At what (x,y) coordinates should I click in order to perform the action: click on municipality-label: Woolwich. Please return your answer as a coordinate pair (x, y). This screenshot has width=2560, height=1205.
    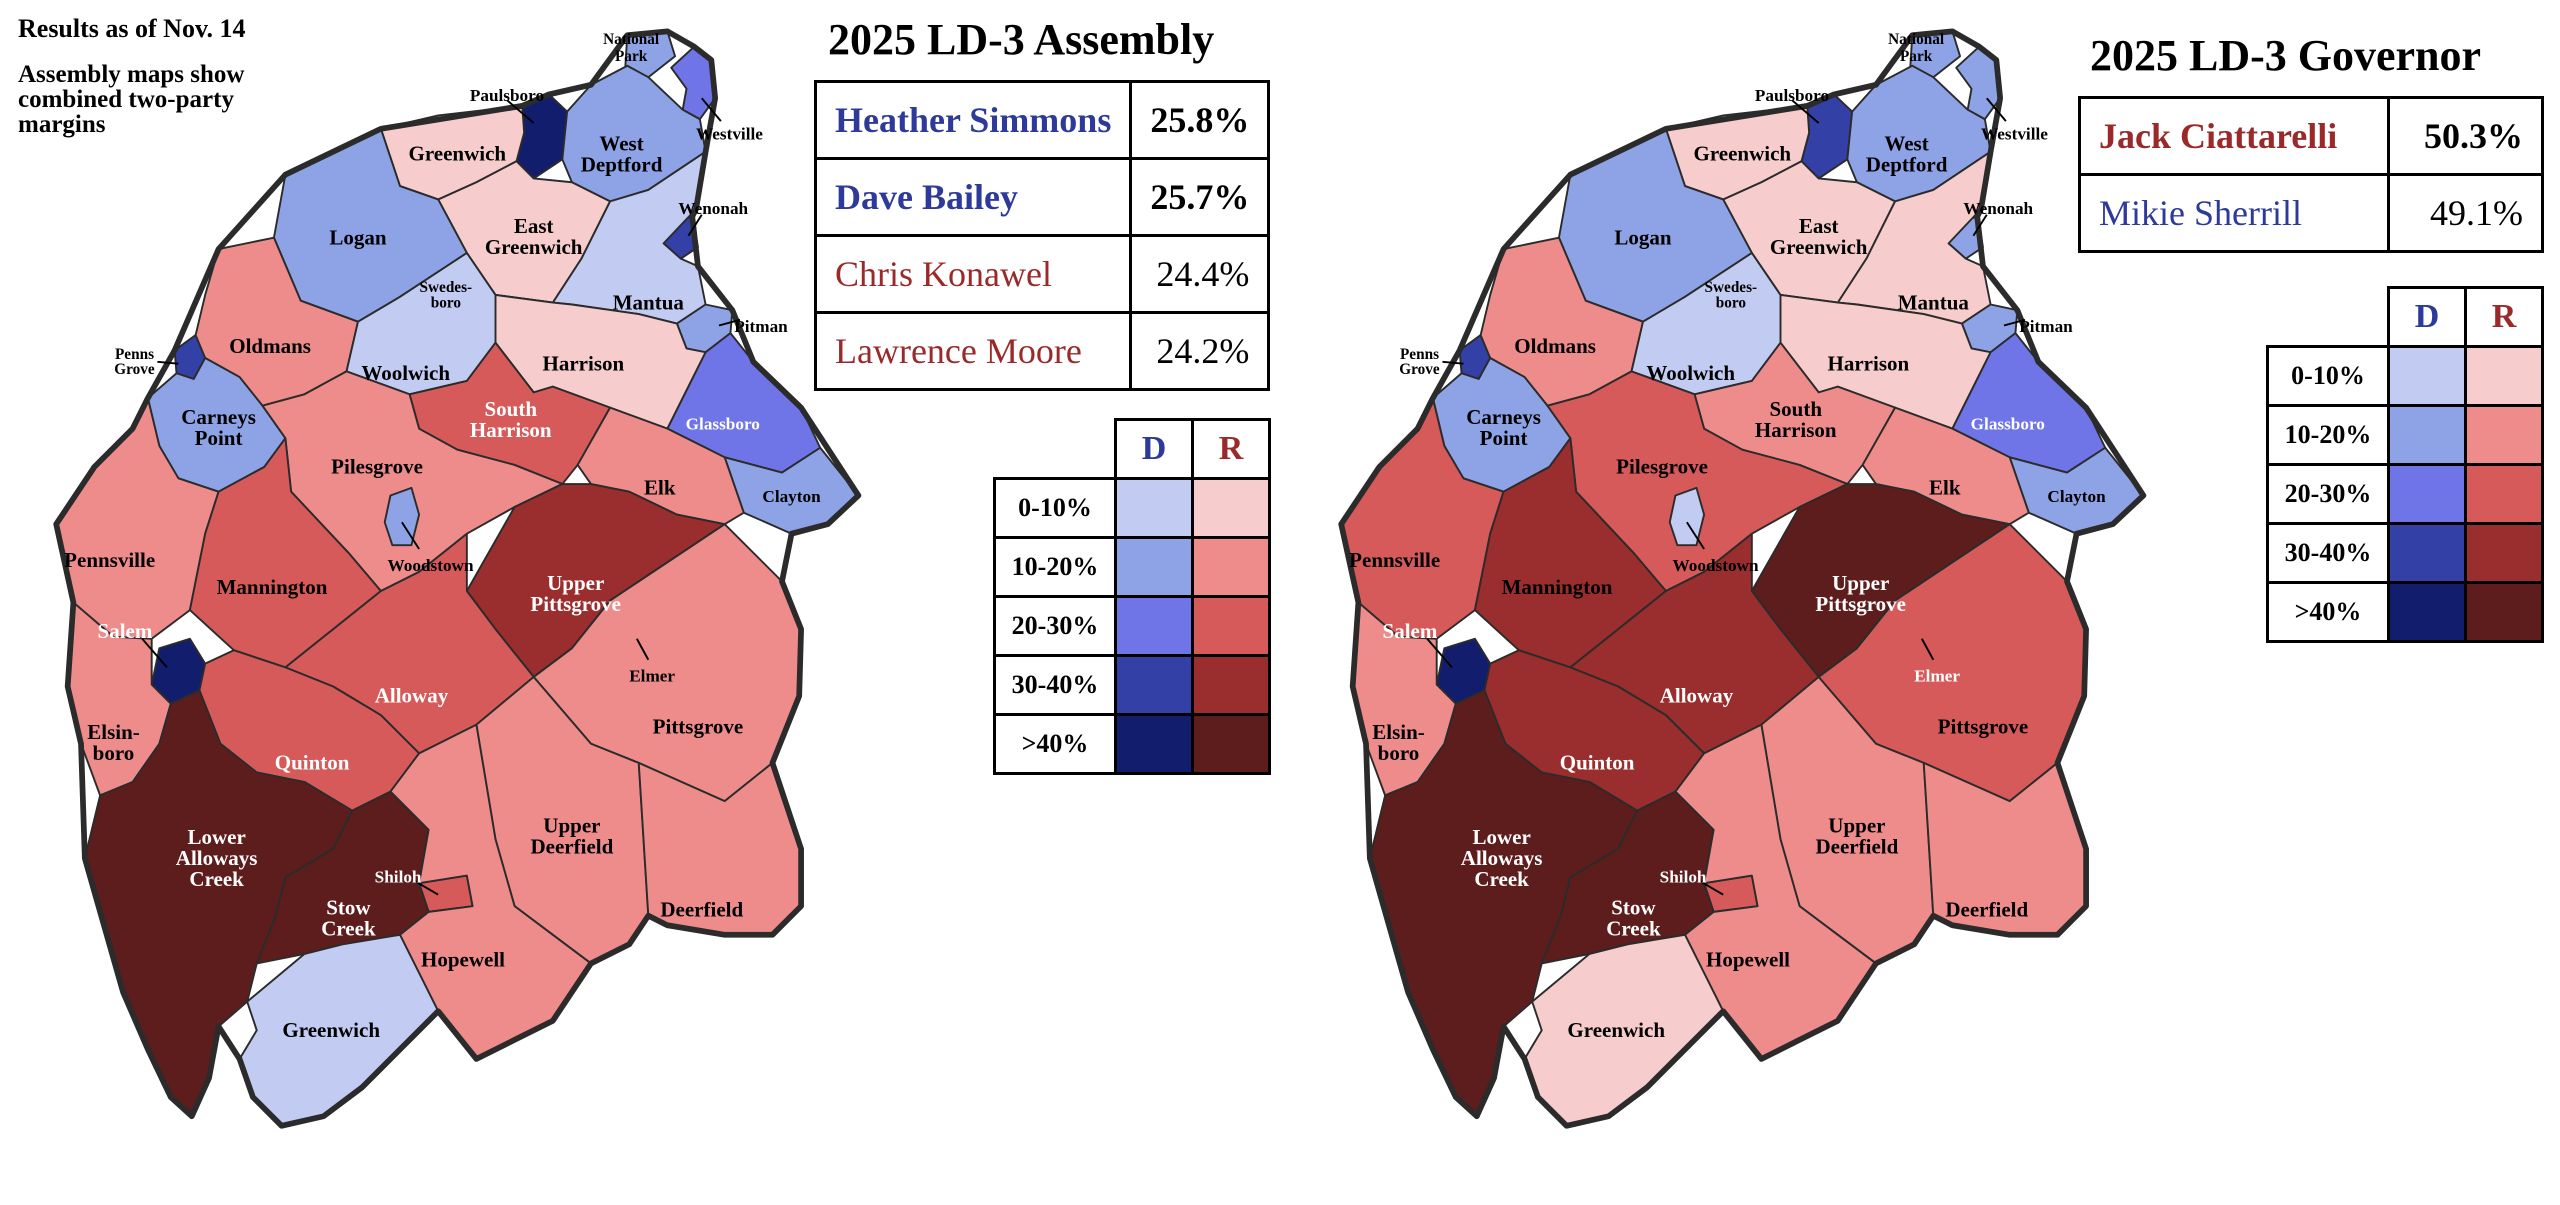
    Looking at the image, I should click on (1690, 373).